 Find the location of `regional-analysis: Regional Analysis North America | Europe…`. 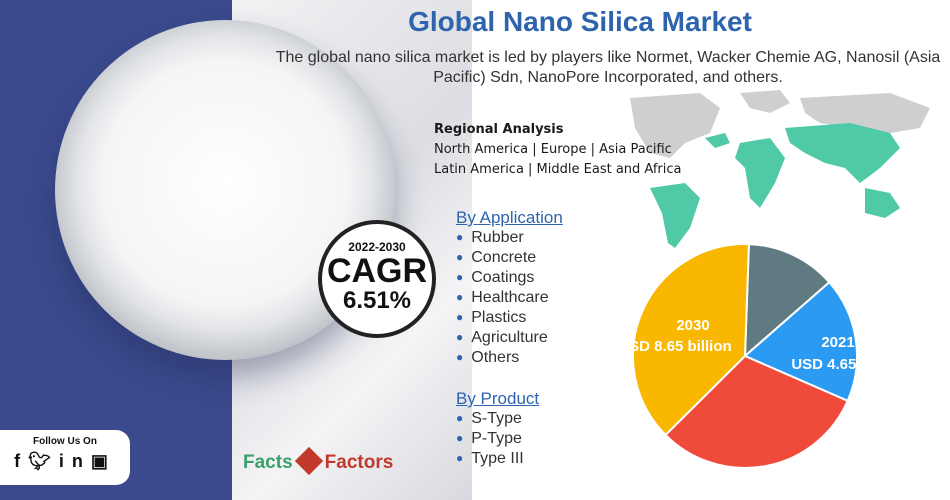

regional-analysis: Regional Analysis North America | Europe… is located at coordinates (557, 150).